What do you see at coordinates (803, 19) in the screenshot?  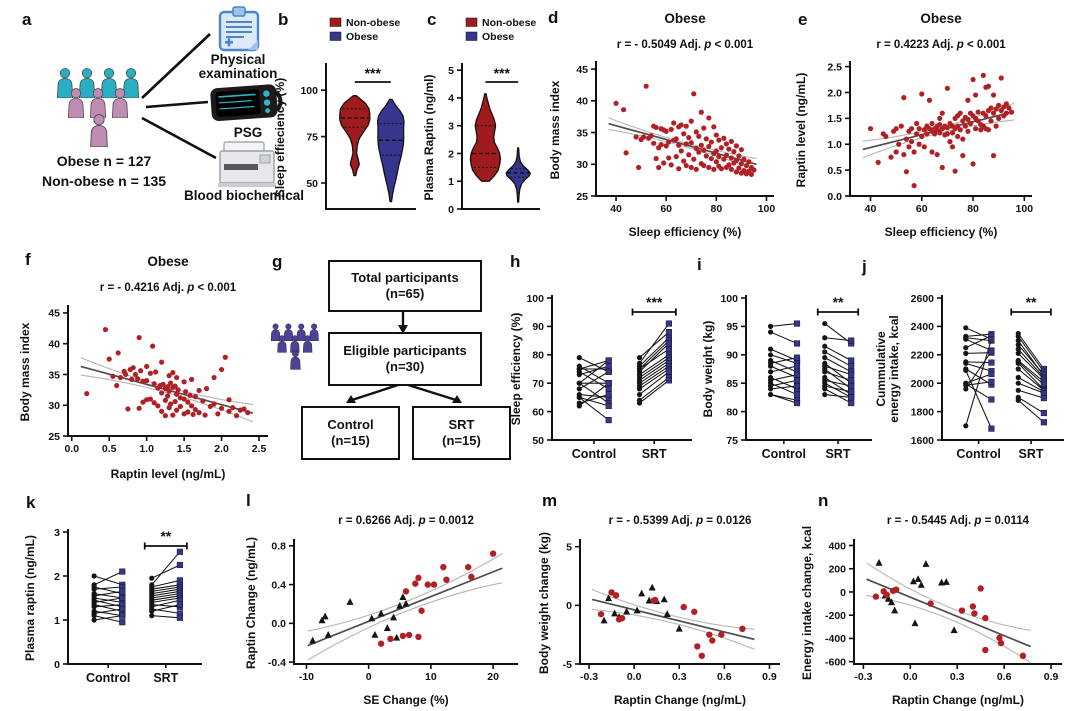 I see `panel-label-e: e` at bounding box center [803, 19].